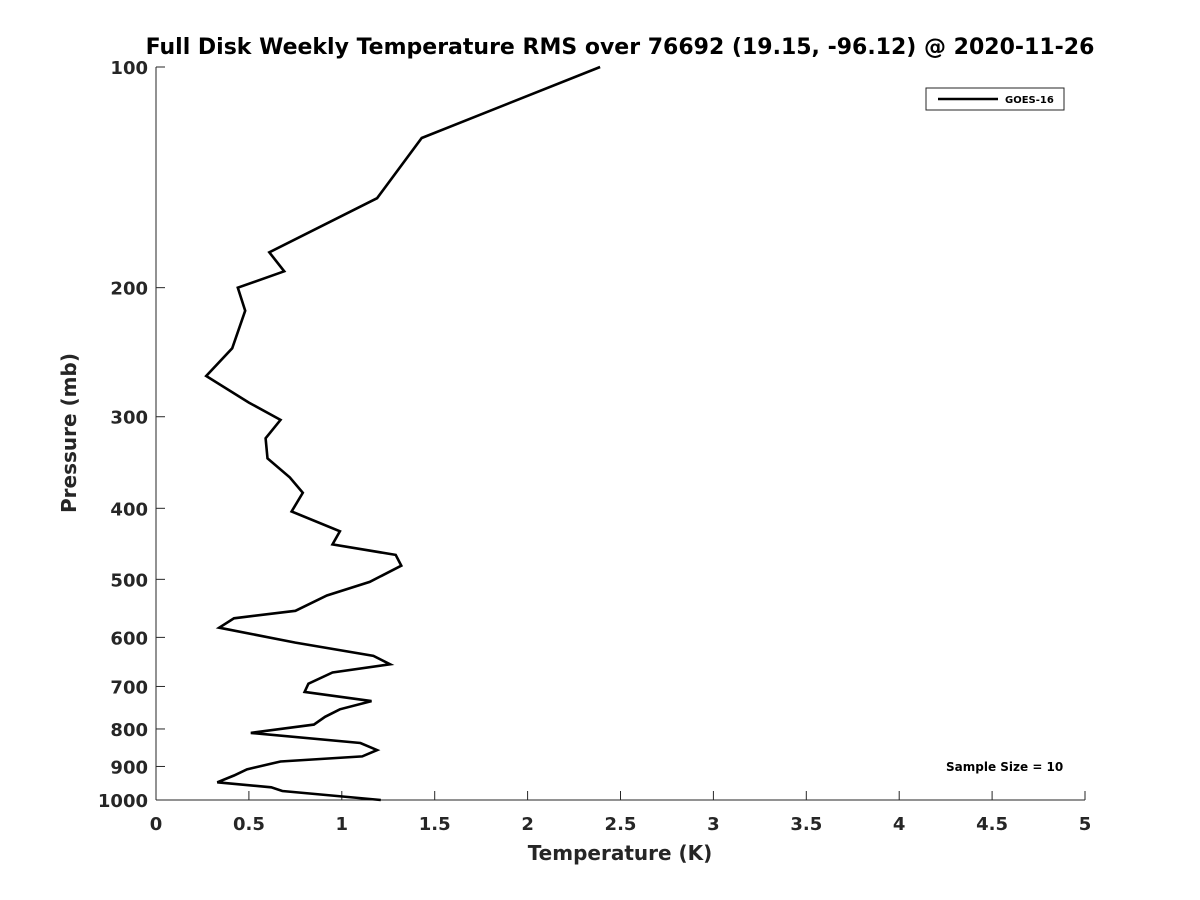 The height and width of the screenshot is (900, 1200). What do you see at coordinates (899, 824) in the screenshot?
I see `x-tick-label: 4` at bounding box center [899, 824].